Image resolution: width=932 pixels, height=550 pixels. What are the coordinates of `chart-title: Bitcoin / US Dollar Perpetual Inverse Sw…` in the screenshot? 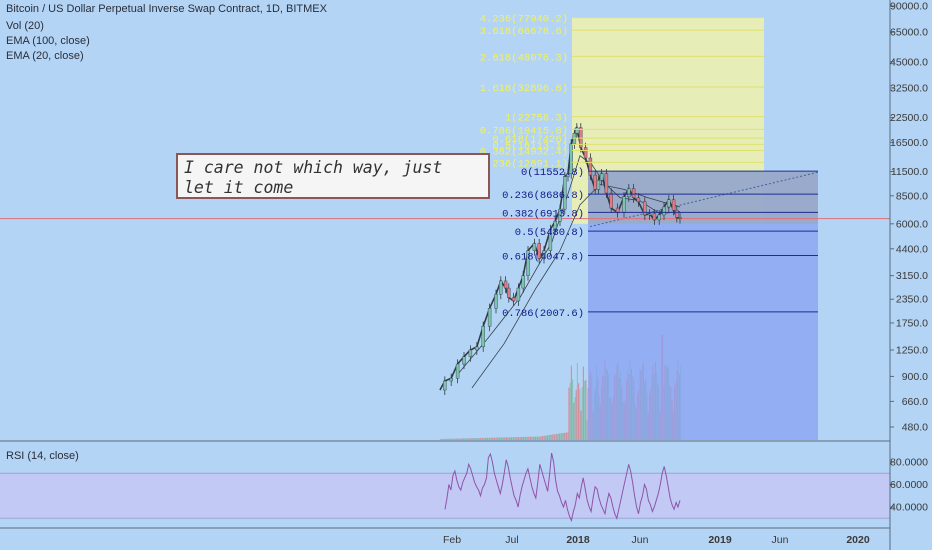 It's located at (166, 9).